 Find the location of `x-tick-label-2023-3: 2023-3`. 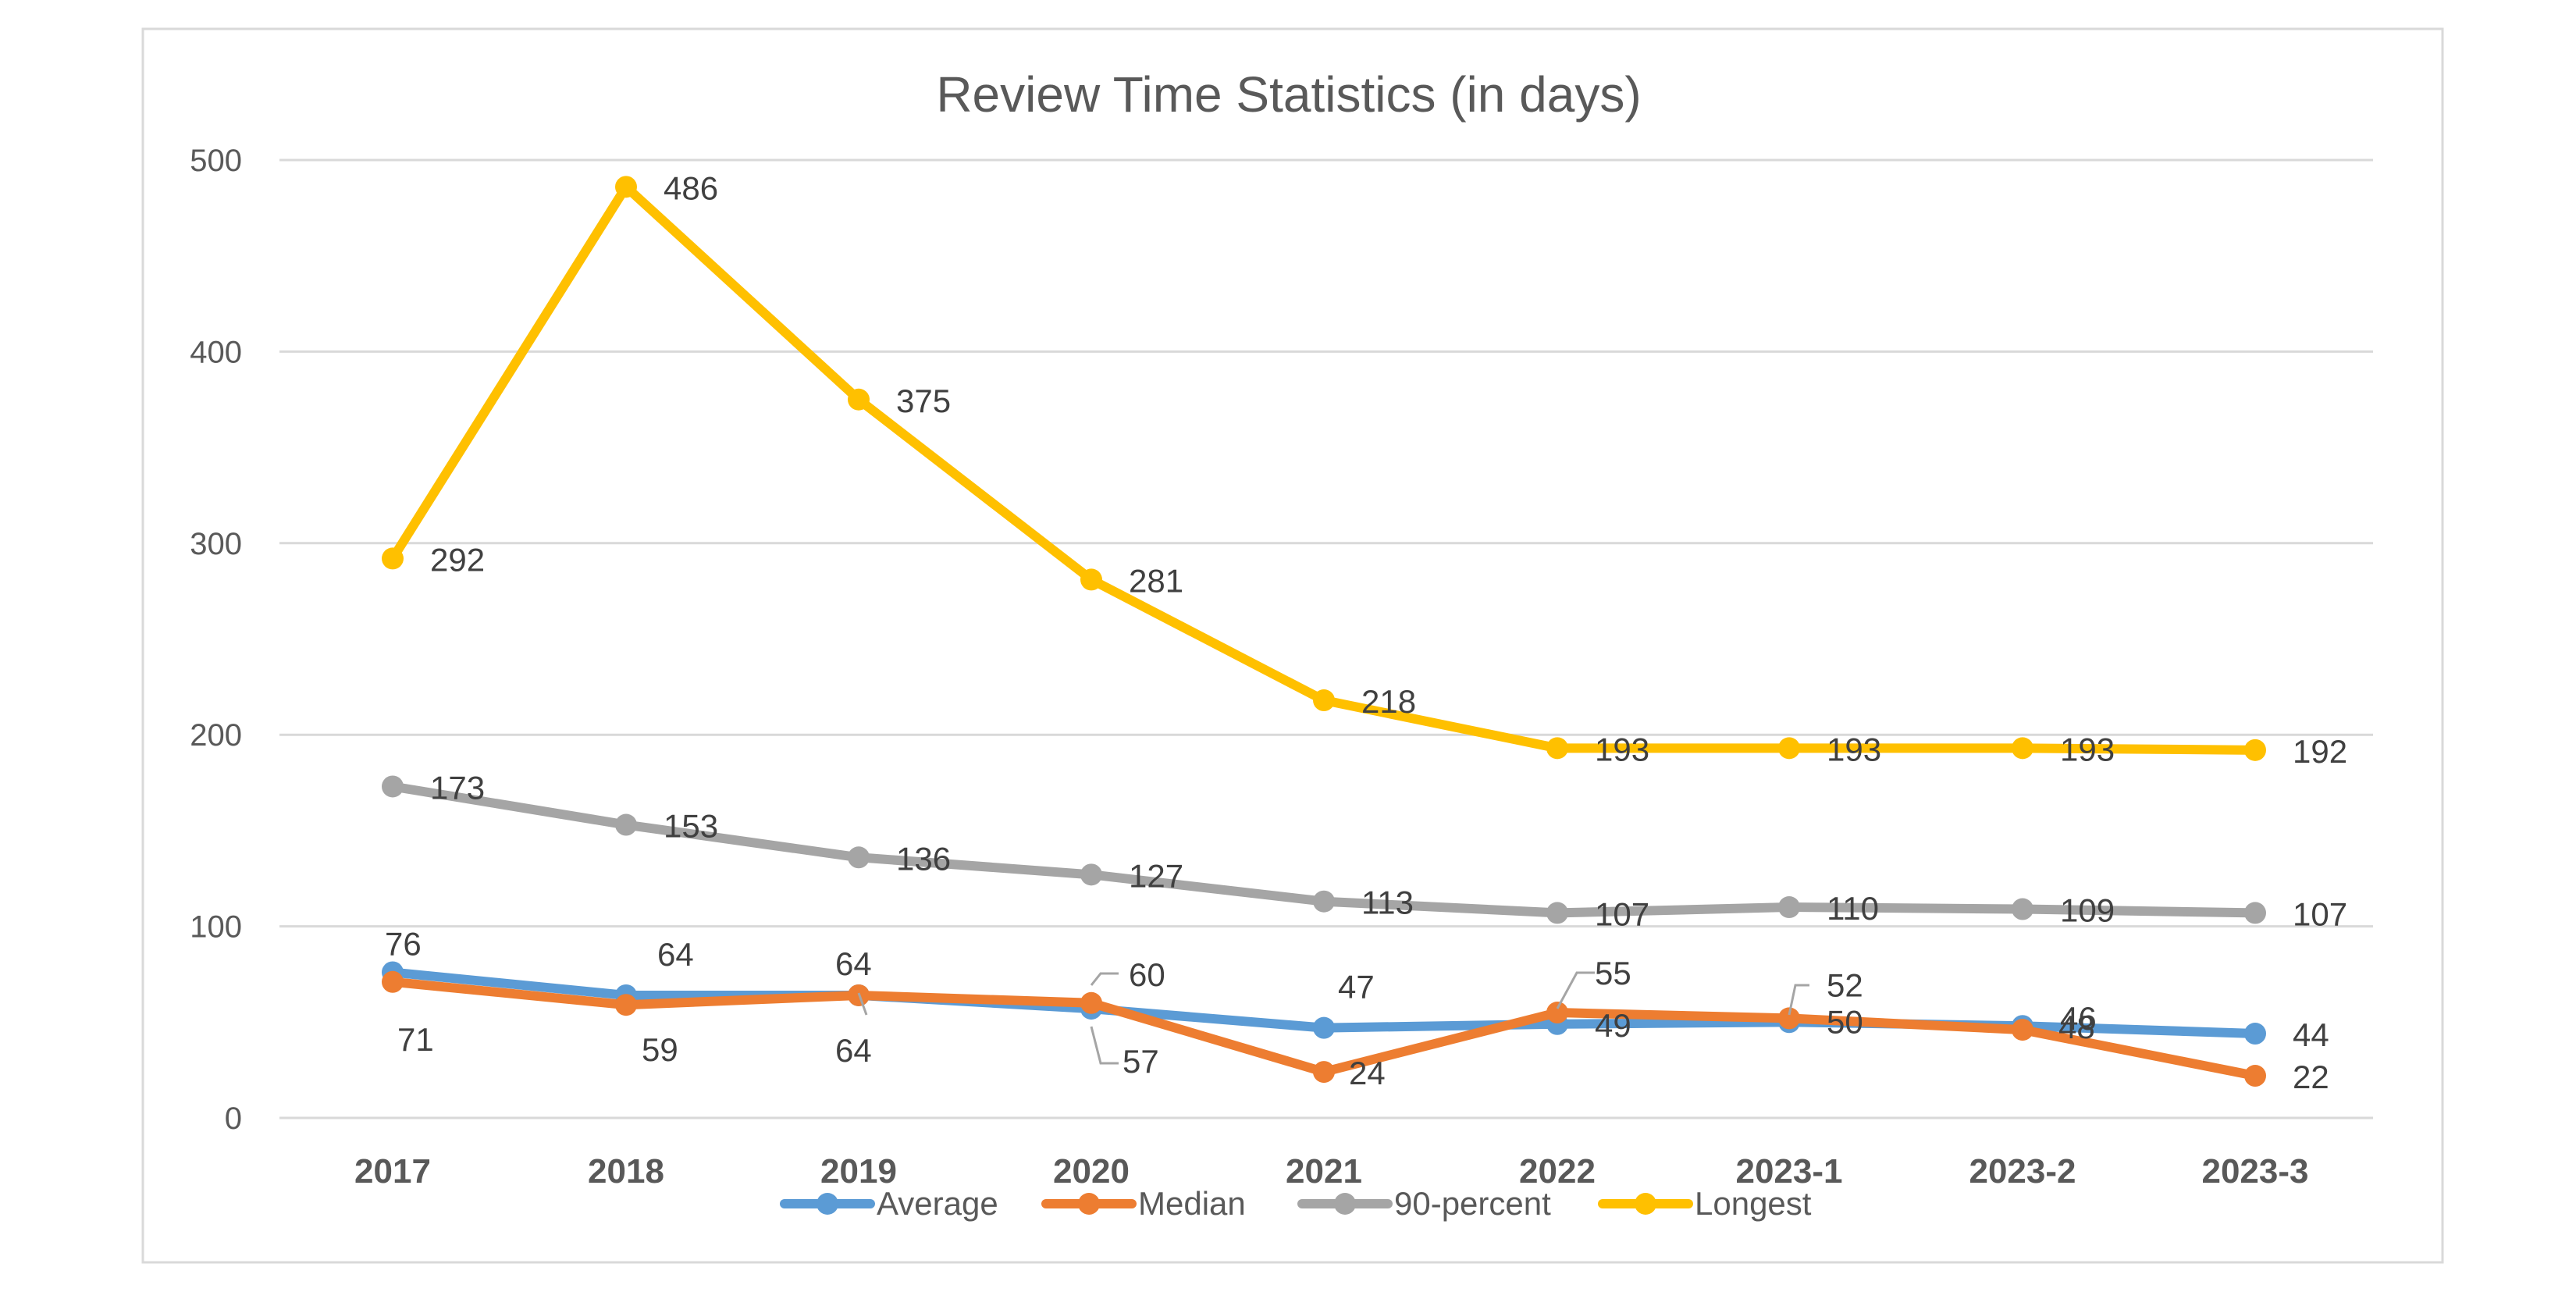

x-tick-label-2023-3: 2023-3 is located at coordinates (2254, 1171).